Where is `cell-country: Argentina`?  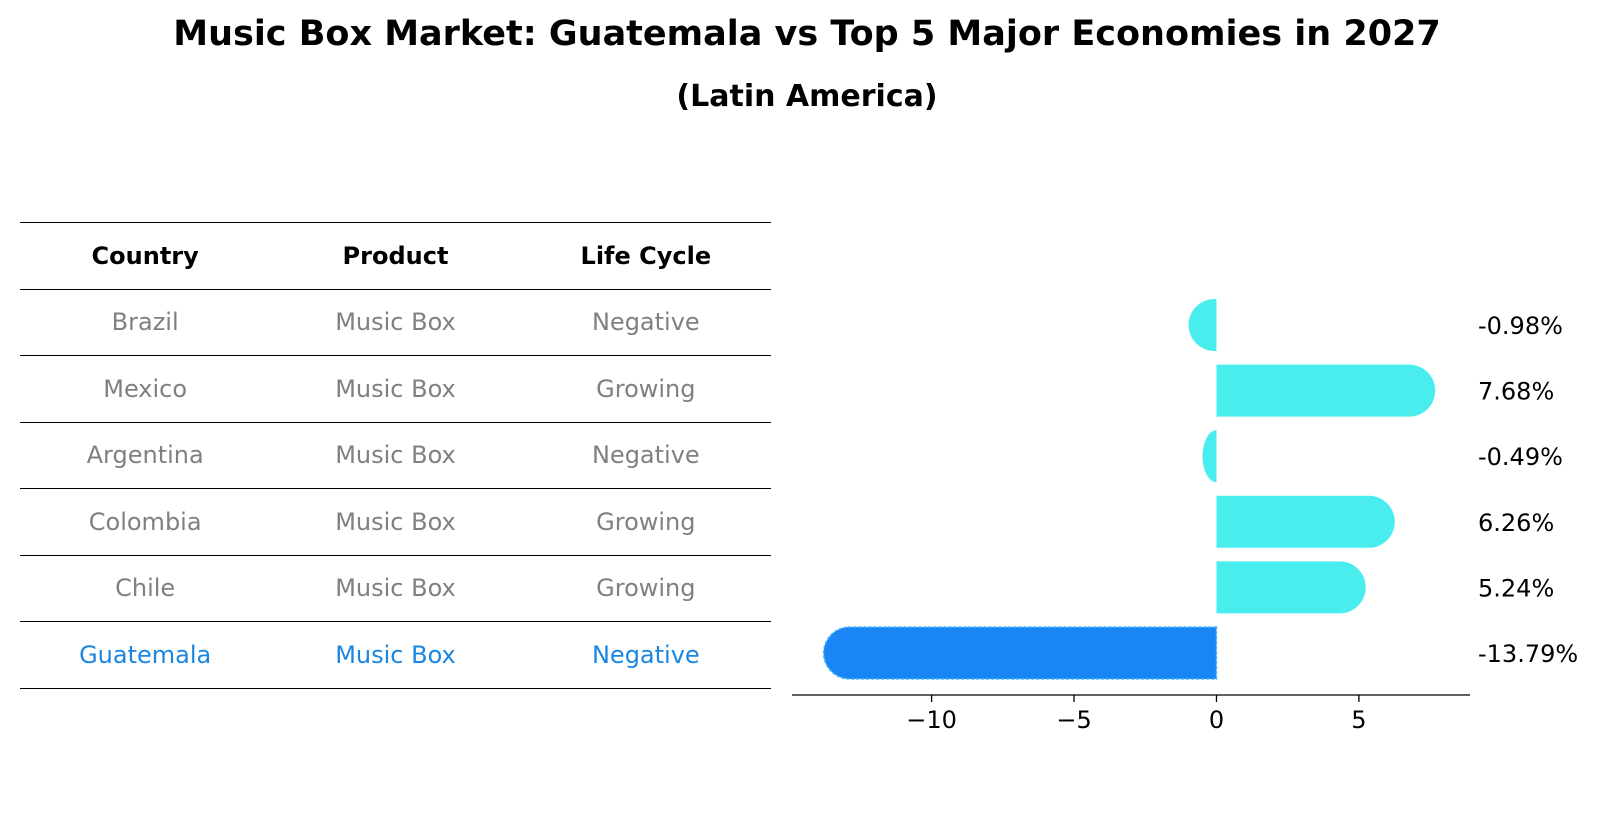 cell-country: Argentina is located at coordinates (145, 455).